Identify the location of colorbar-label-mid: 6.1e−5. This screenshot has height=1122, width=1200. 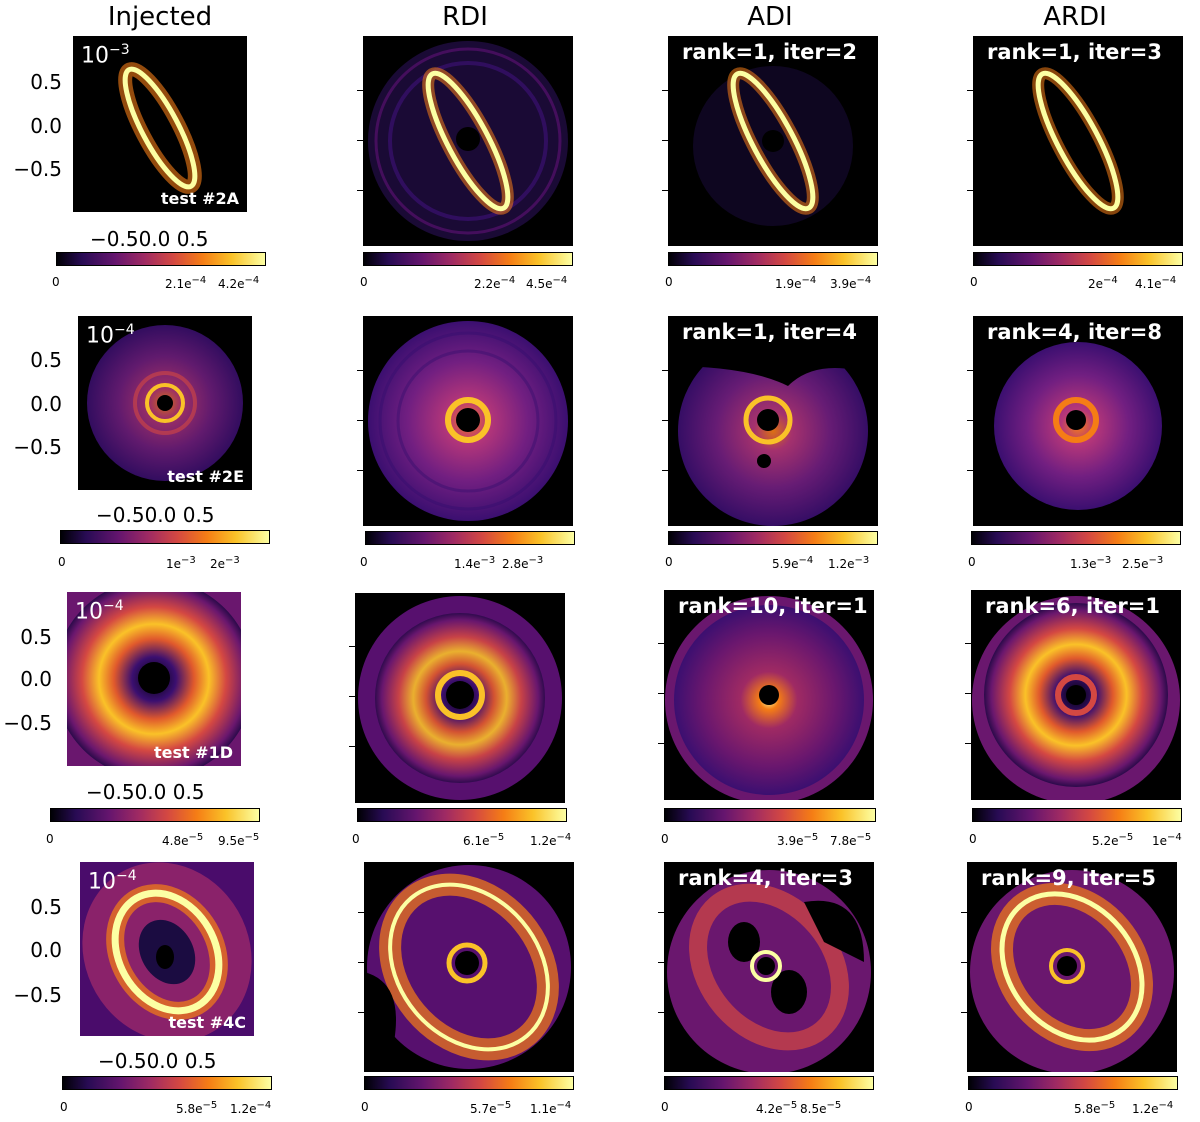
(484, 840).